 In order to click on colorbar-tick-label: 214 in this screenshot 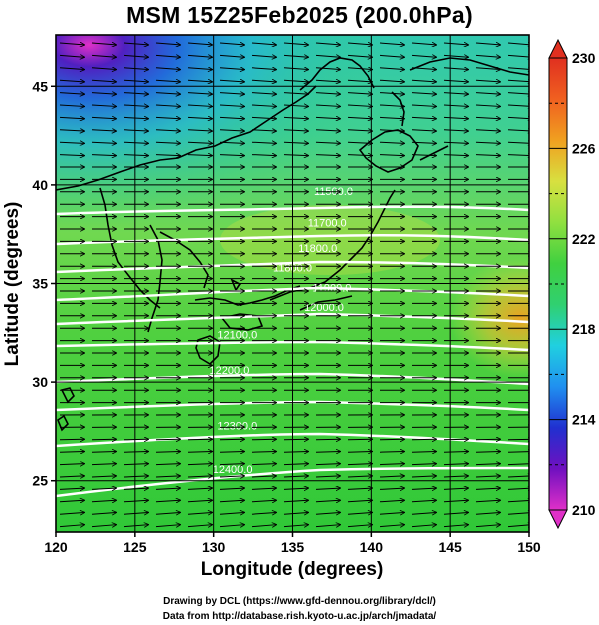, I will do `click(584, 420)`.